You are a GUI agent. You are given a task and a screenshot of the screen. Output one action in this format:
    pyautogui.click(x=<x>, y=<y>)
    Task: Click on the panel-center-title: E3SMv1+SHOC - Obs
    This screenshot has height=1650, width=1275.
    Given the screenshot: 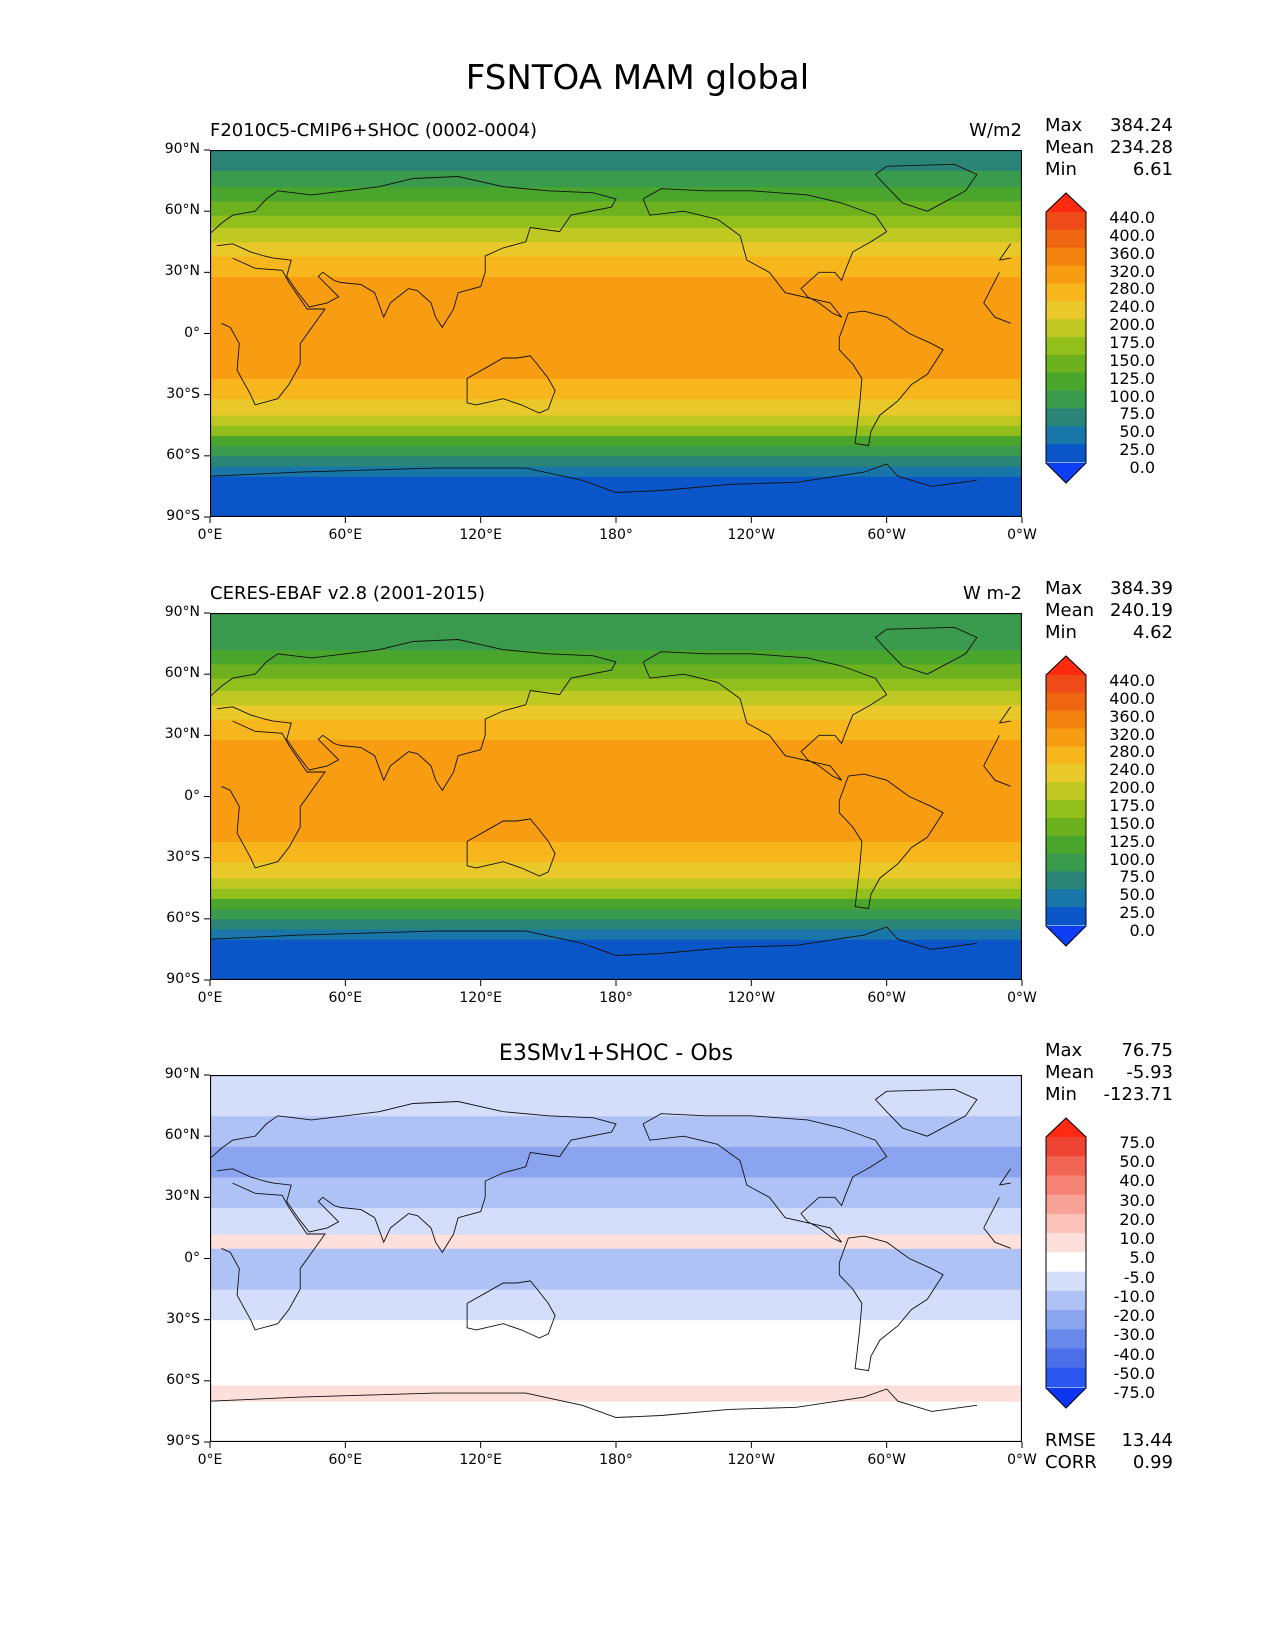 What is the action you would take?
    pyautogui.click(x=616, y=1053)
    